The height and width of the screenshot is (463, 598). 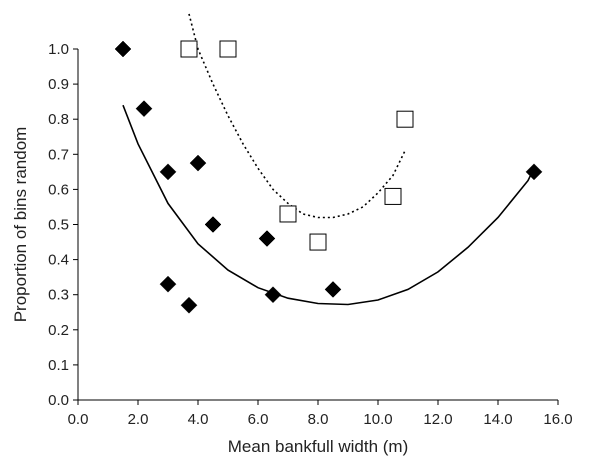 What do you see at coordinates (20, 225) in the screenshot?
I see `y-axis-title: Proportion of bins random` at bounding box center [20, 225].